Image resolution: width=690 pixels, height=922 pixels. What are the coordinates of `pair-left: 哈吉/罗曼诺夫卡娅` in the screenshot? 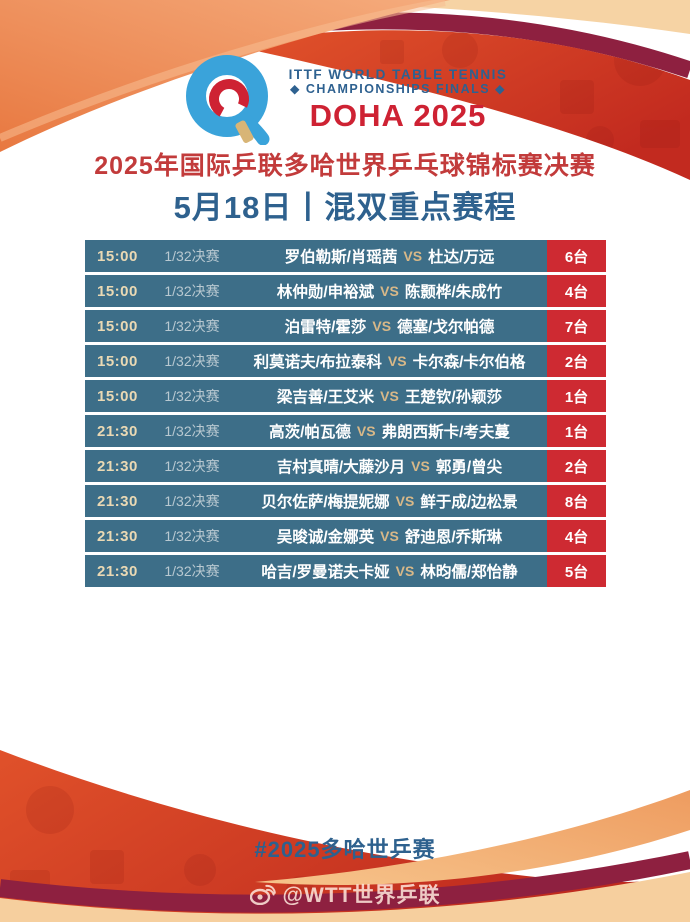 It's located at (325, 572).